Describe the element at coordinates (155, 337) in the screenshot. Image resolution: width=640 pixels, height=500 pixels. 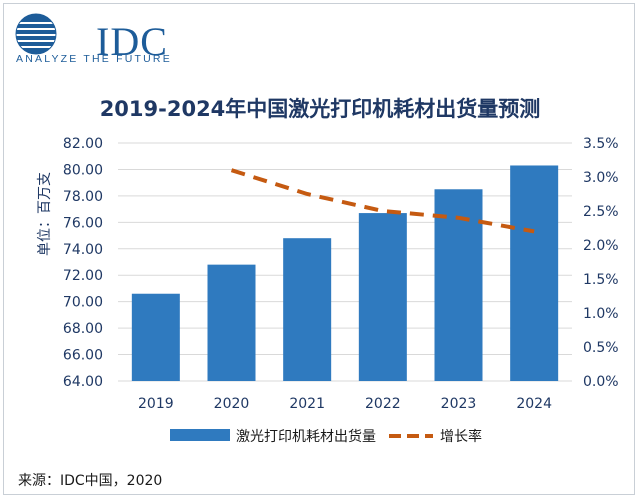
I see `bar-2019` at that location.